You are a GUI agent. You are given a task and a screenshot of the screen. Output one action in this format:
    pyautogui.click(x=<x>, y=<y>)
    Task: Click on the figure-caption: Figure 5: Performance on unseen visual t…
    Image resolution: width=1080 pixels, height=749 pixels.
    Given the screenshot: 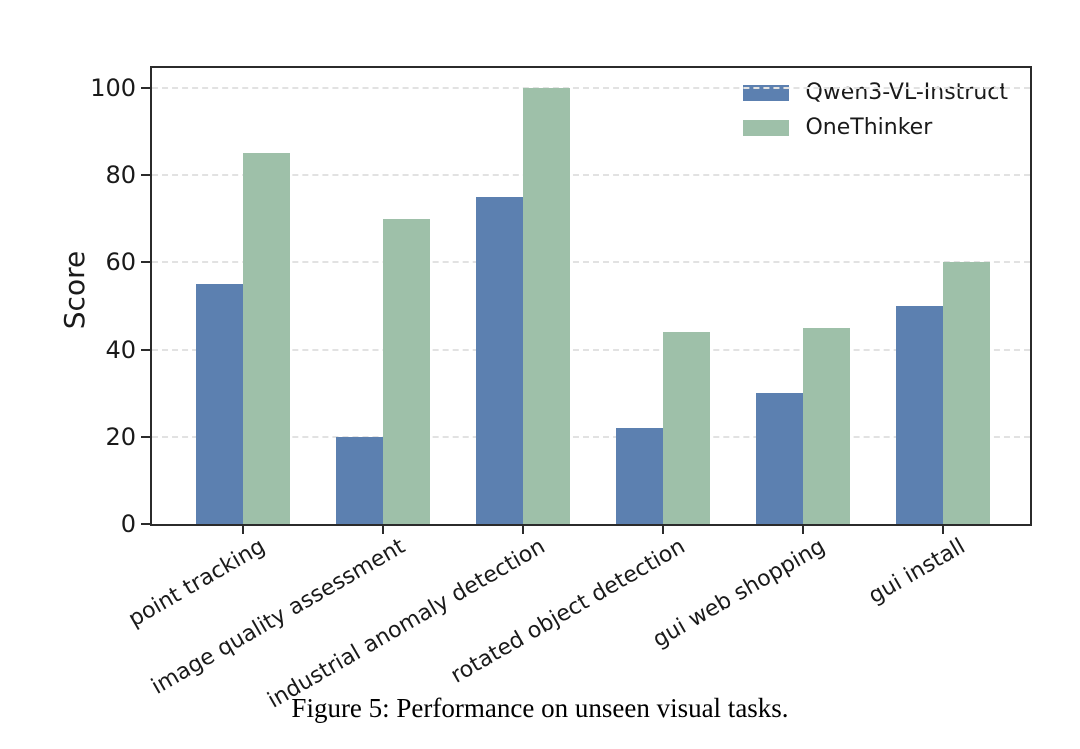 What is the action you would take?
    pyautogui.click(x=540, y=708)
    